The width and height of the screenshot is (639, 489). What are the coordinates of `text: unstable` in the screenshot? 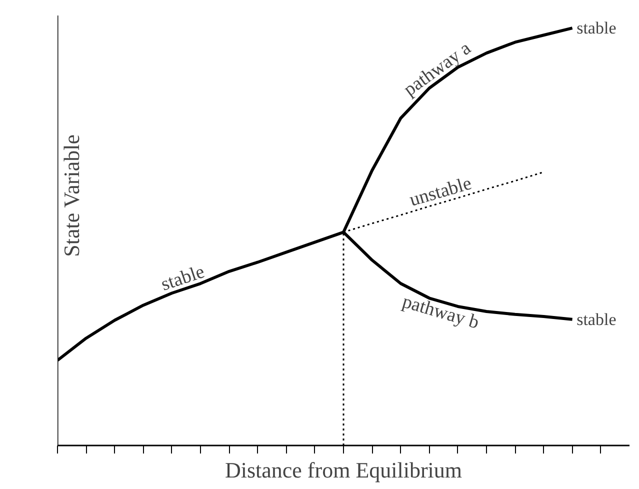 It's located at (440, 192).